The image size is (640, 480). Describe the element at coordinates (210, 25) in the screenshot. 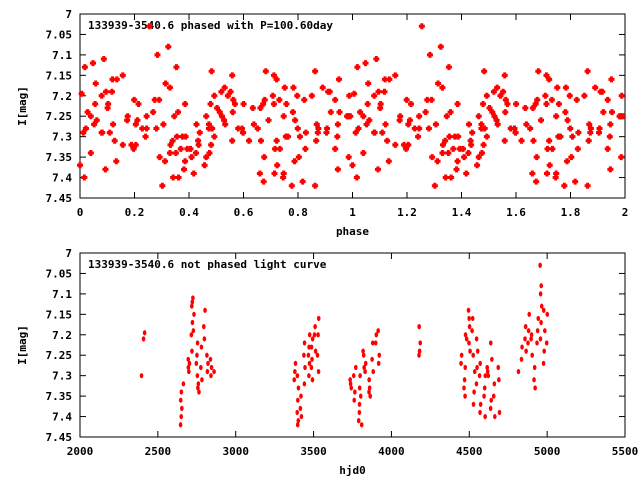

I see `chart-title: 133939-3540.6 phased with P=100.60day` at that location.